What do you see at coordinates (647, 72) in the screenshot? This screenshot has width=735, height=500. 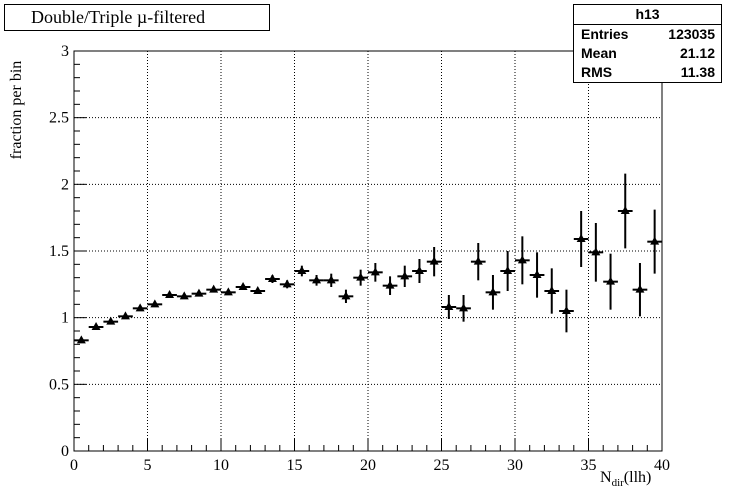 I see `stats-rms-row: RMS 11.38` at bounding box center [647, 72].